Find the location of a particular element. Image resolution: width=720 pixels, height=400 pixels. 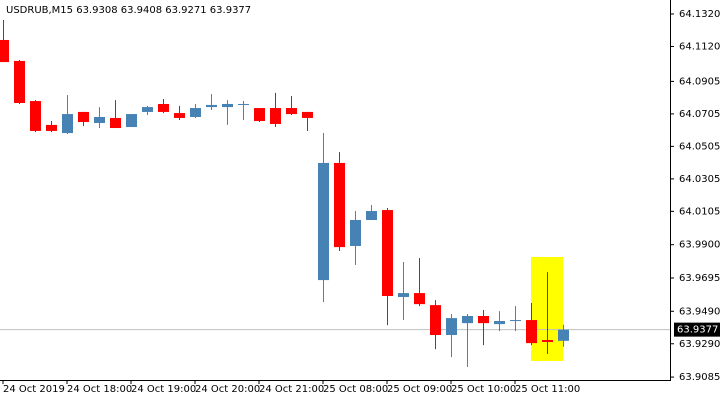

x-tick-label: 24 Oct 19:00 is located at coordinates (163, 389).